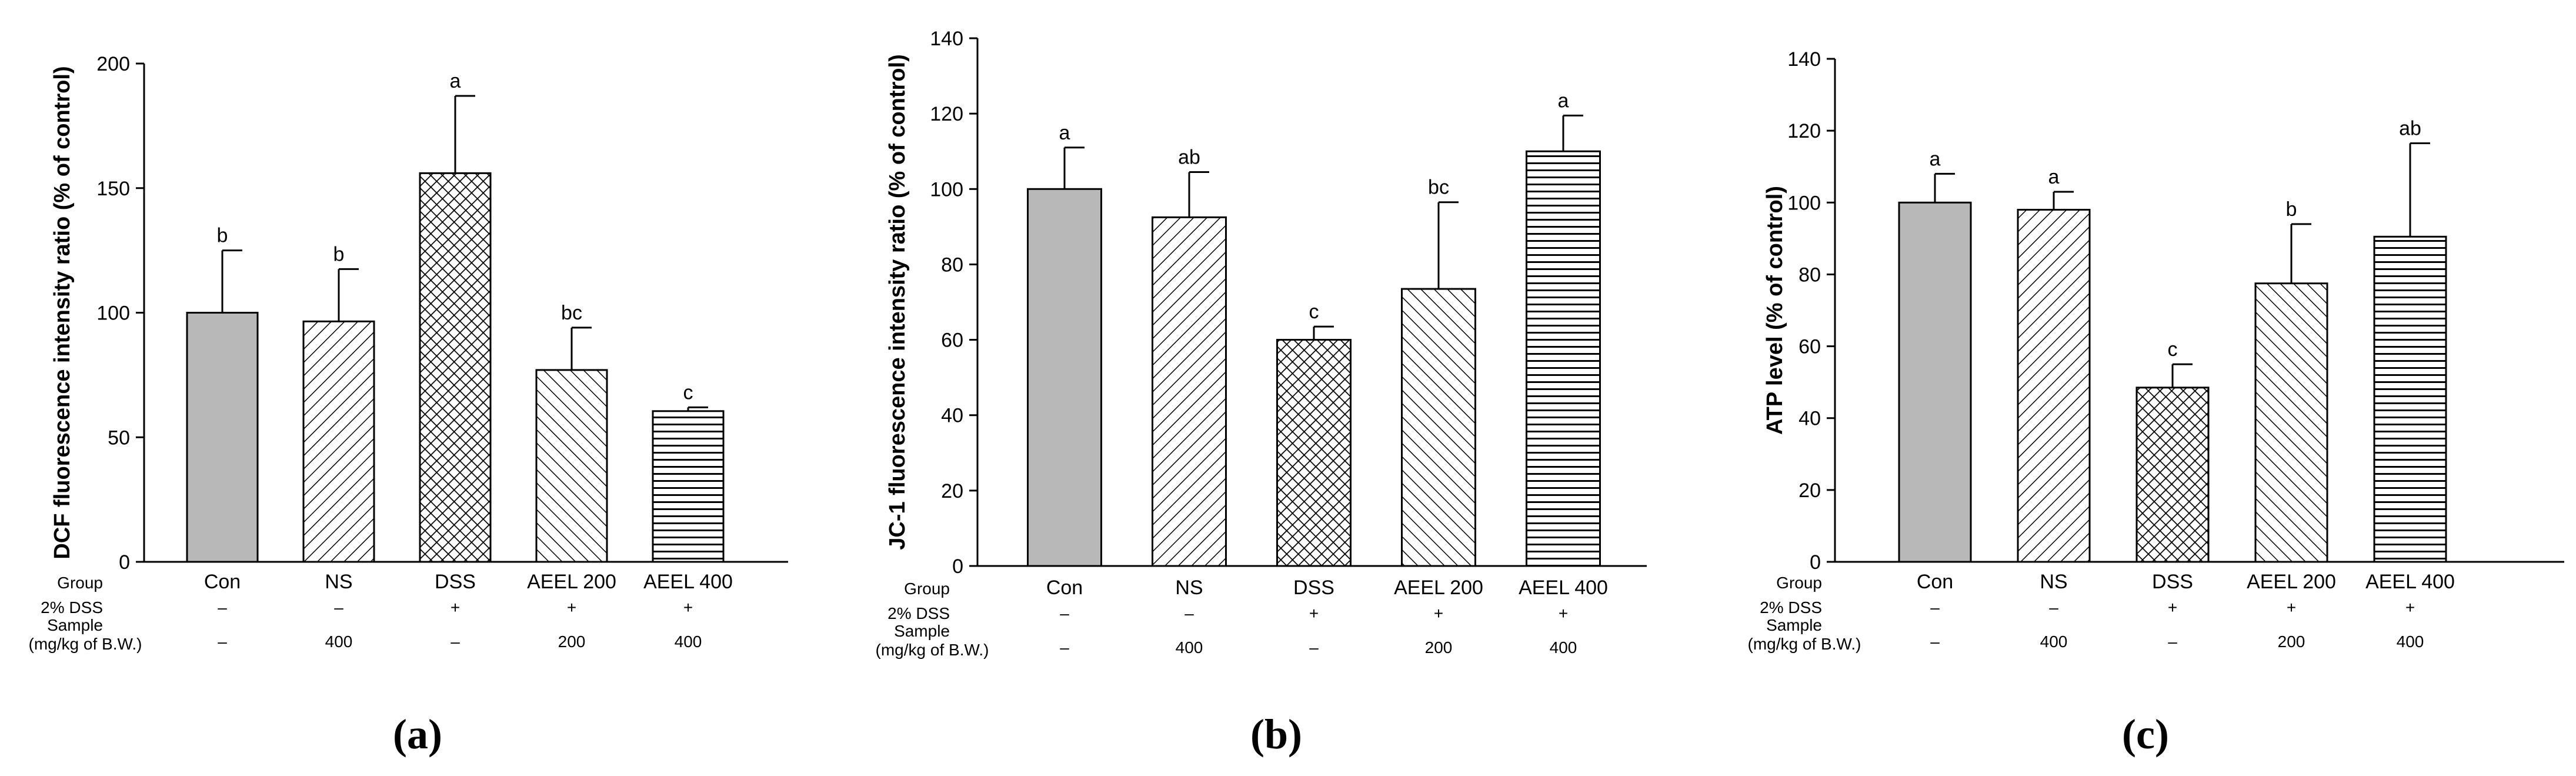 This screenshot has width=2576, height=776. I want to click on significance-letter-aeel-400: c, so click(688, 392).